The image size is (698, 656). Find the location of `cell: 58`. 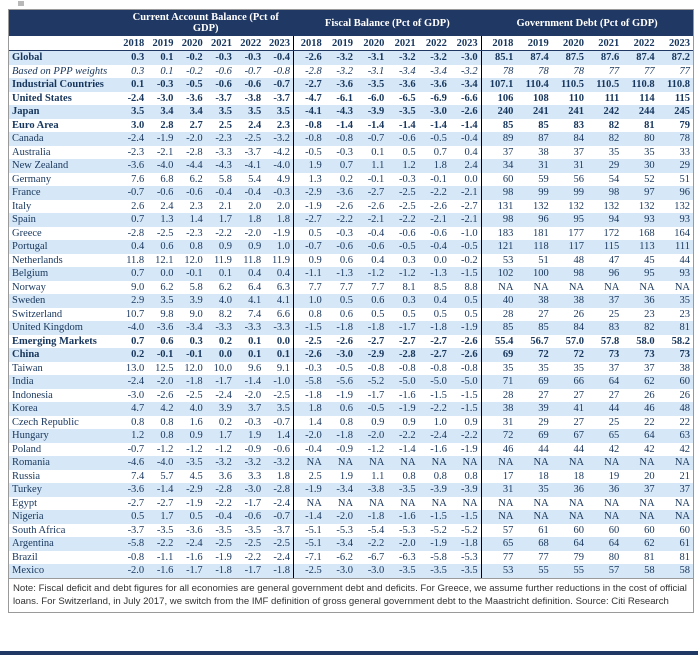

cell: 58 is located at coordinates (640, 571).